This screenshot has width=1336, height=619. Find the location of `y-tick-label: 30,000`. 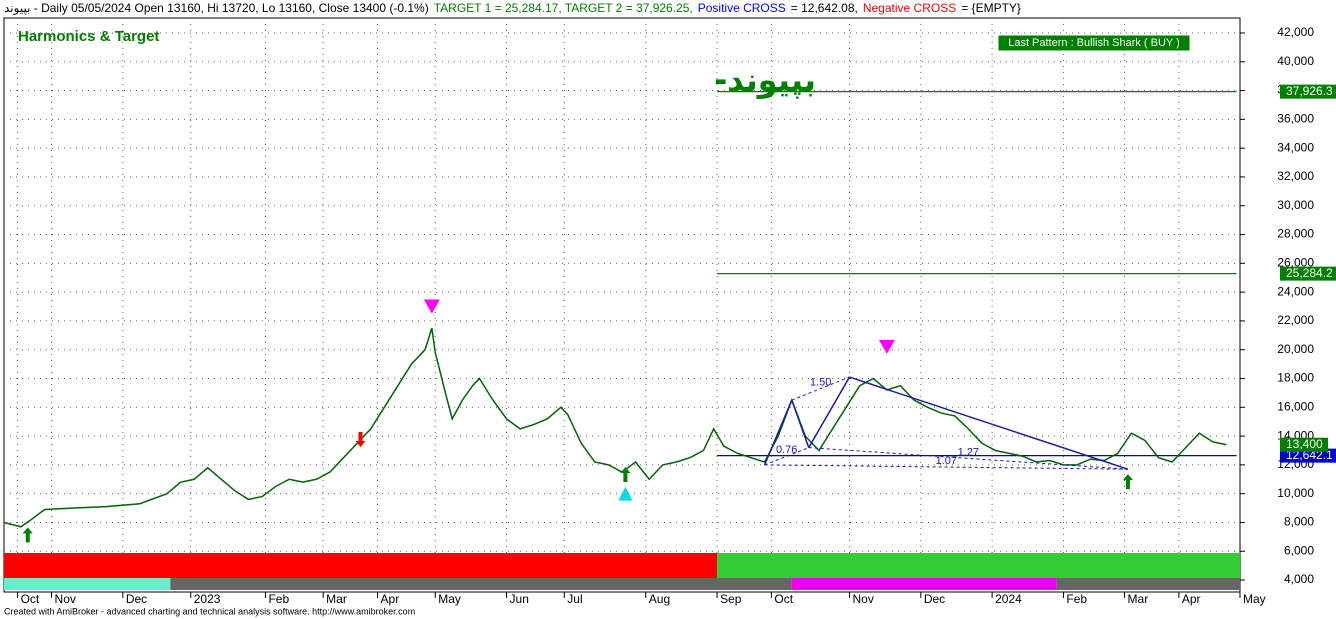

y-tick-label: 30,000 is located at coordinates (1295, 205).